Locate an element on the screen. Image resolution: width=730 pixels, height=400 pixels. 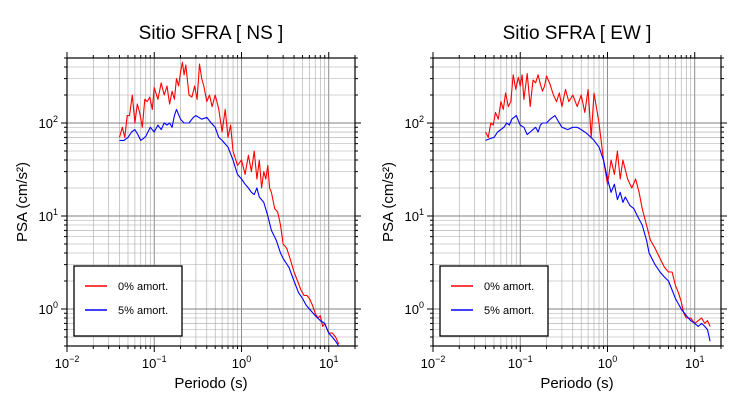
chart-title: Sitio SFRA [ EW ] is located at coordinates (577, 33).